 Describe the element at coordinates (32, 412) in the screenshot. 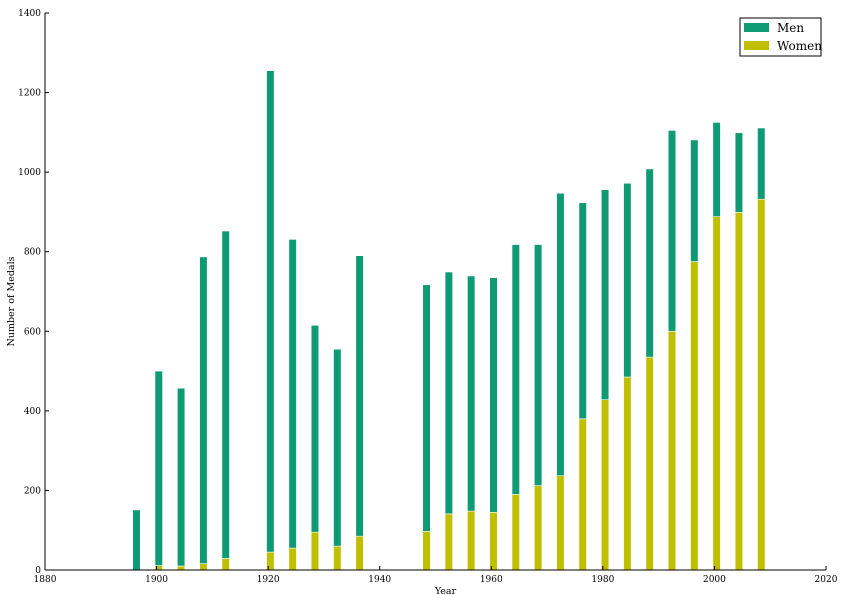

I see `y-tick-label-400: 400` at that location.